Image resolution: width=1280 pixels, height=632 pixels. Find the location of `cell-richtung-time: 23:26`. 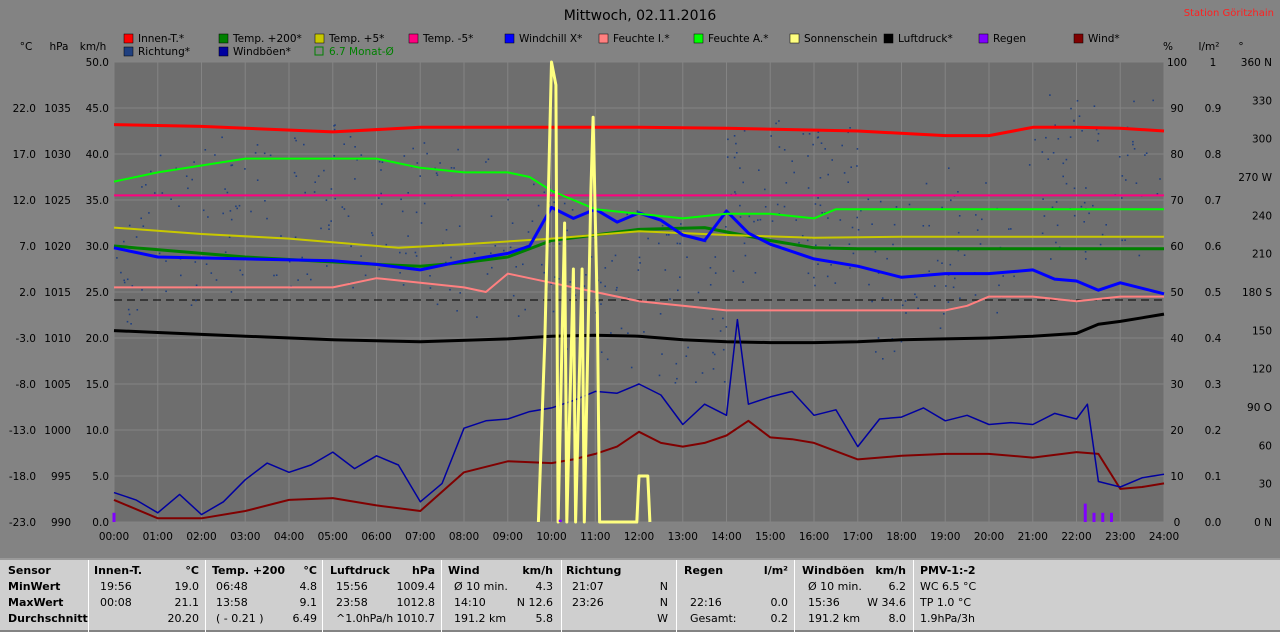

cell-richtung-time: 23:26 is located at coordinates (588, 602).